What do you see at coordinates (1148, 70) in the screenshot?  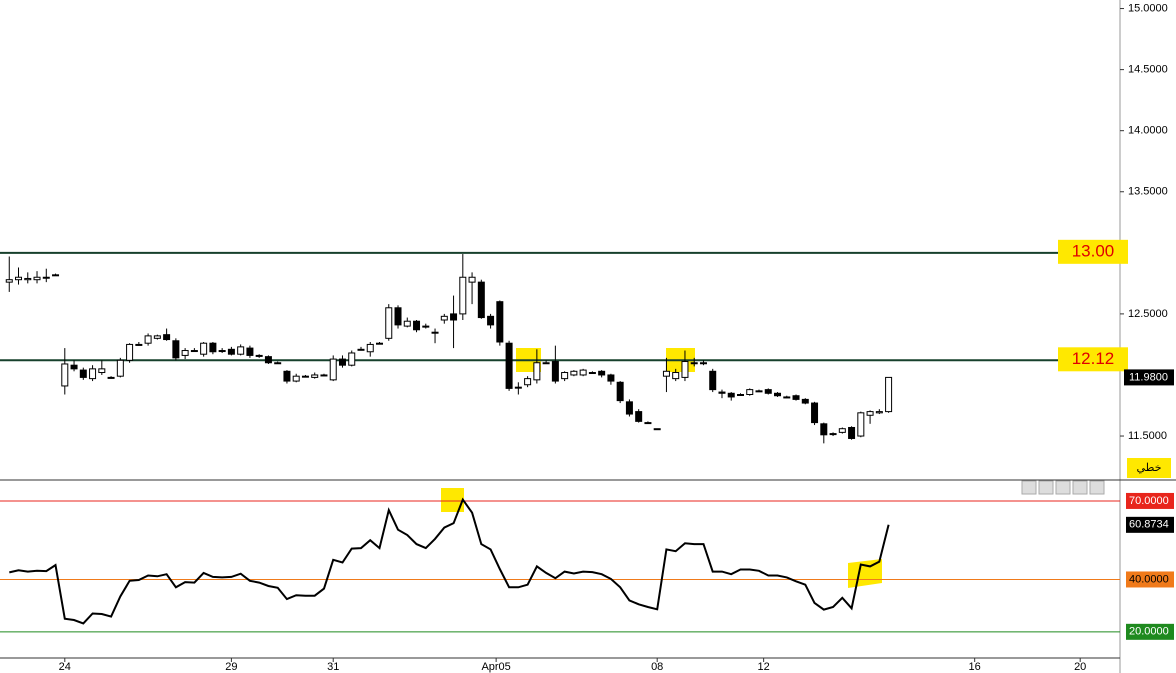 I see `y-tick-label: 14.5000` at bounding box center [1148, 70].